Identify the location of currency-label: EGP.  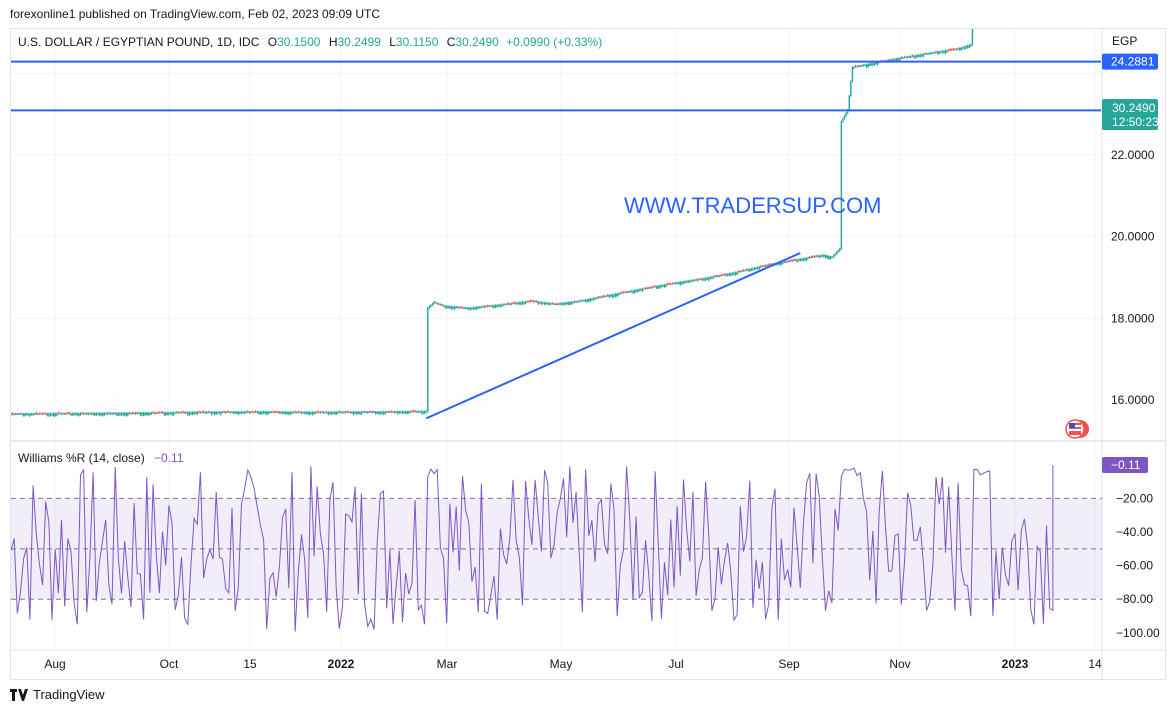
(1124, 41).